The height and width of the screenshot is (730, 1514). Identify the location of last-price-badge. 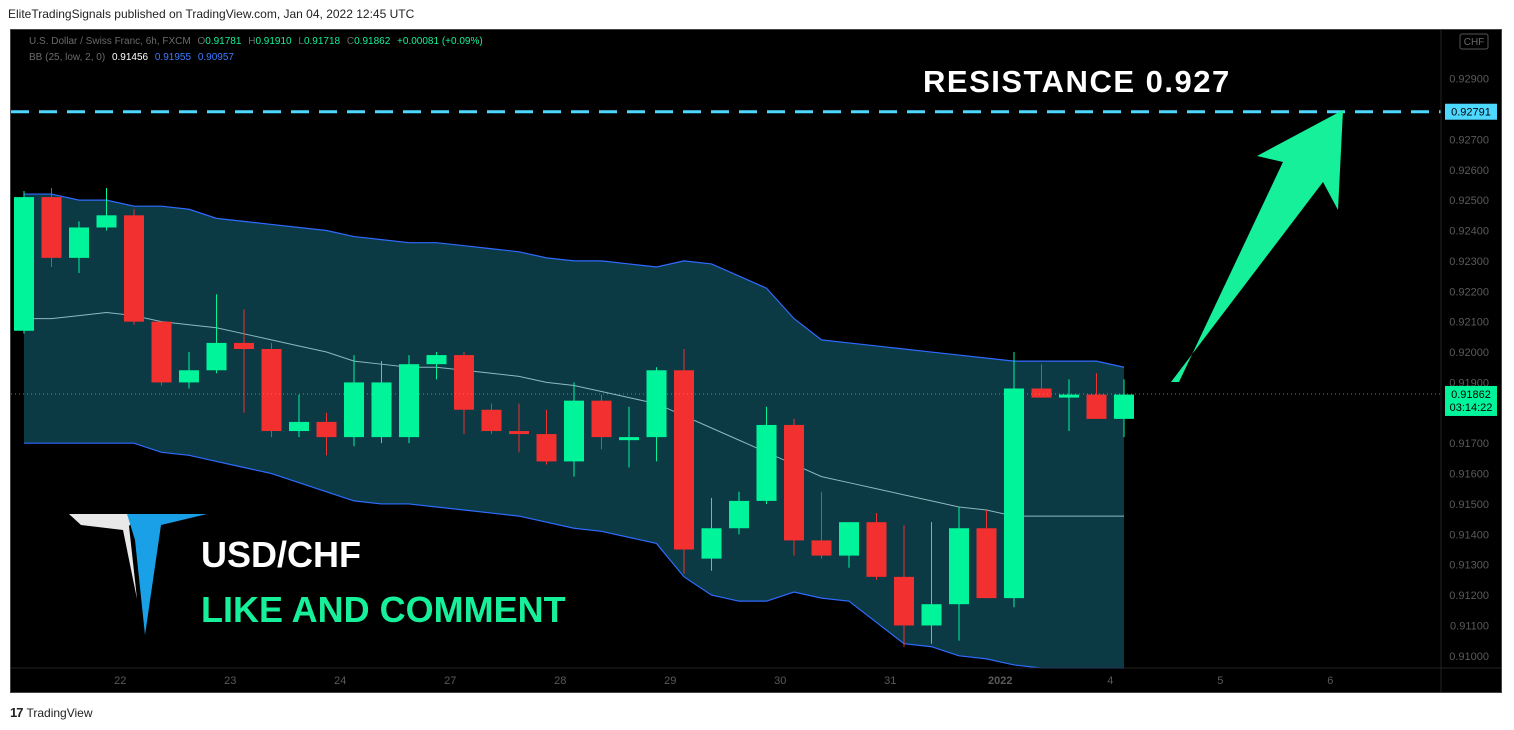
(1471, 400).